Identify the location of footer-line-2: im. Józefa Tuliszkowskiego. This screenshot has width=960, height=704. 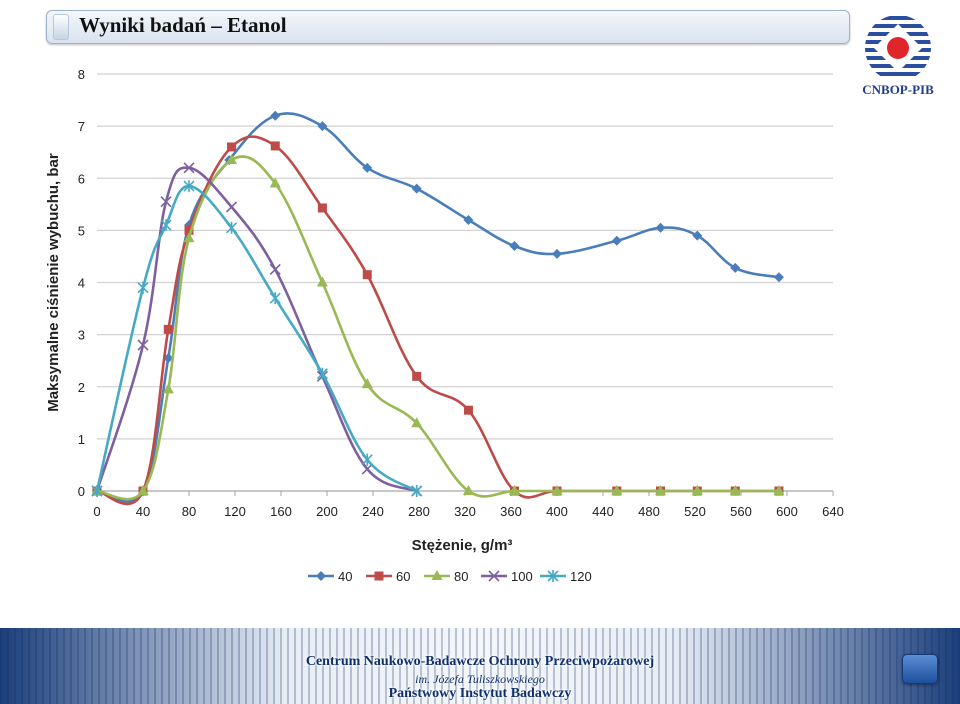
(480, 679).